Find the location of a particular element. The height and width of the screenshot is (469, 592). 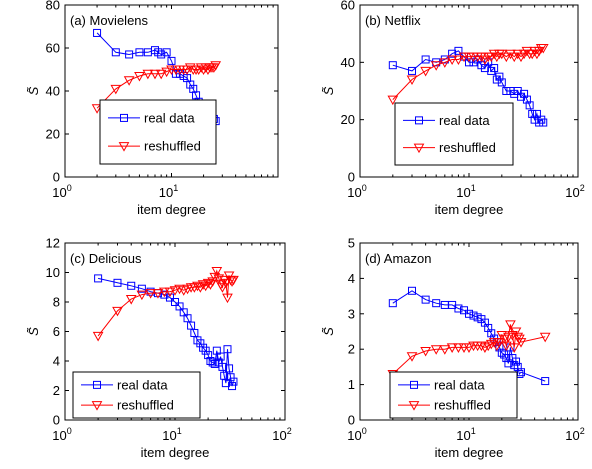

y-tick-label: 4 is located at coordinates (56, 361).